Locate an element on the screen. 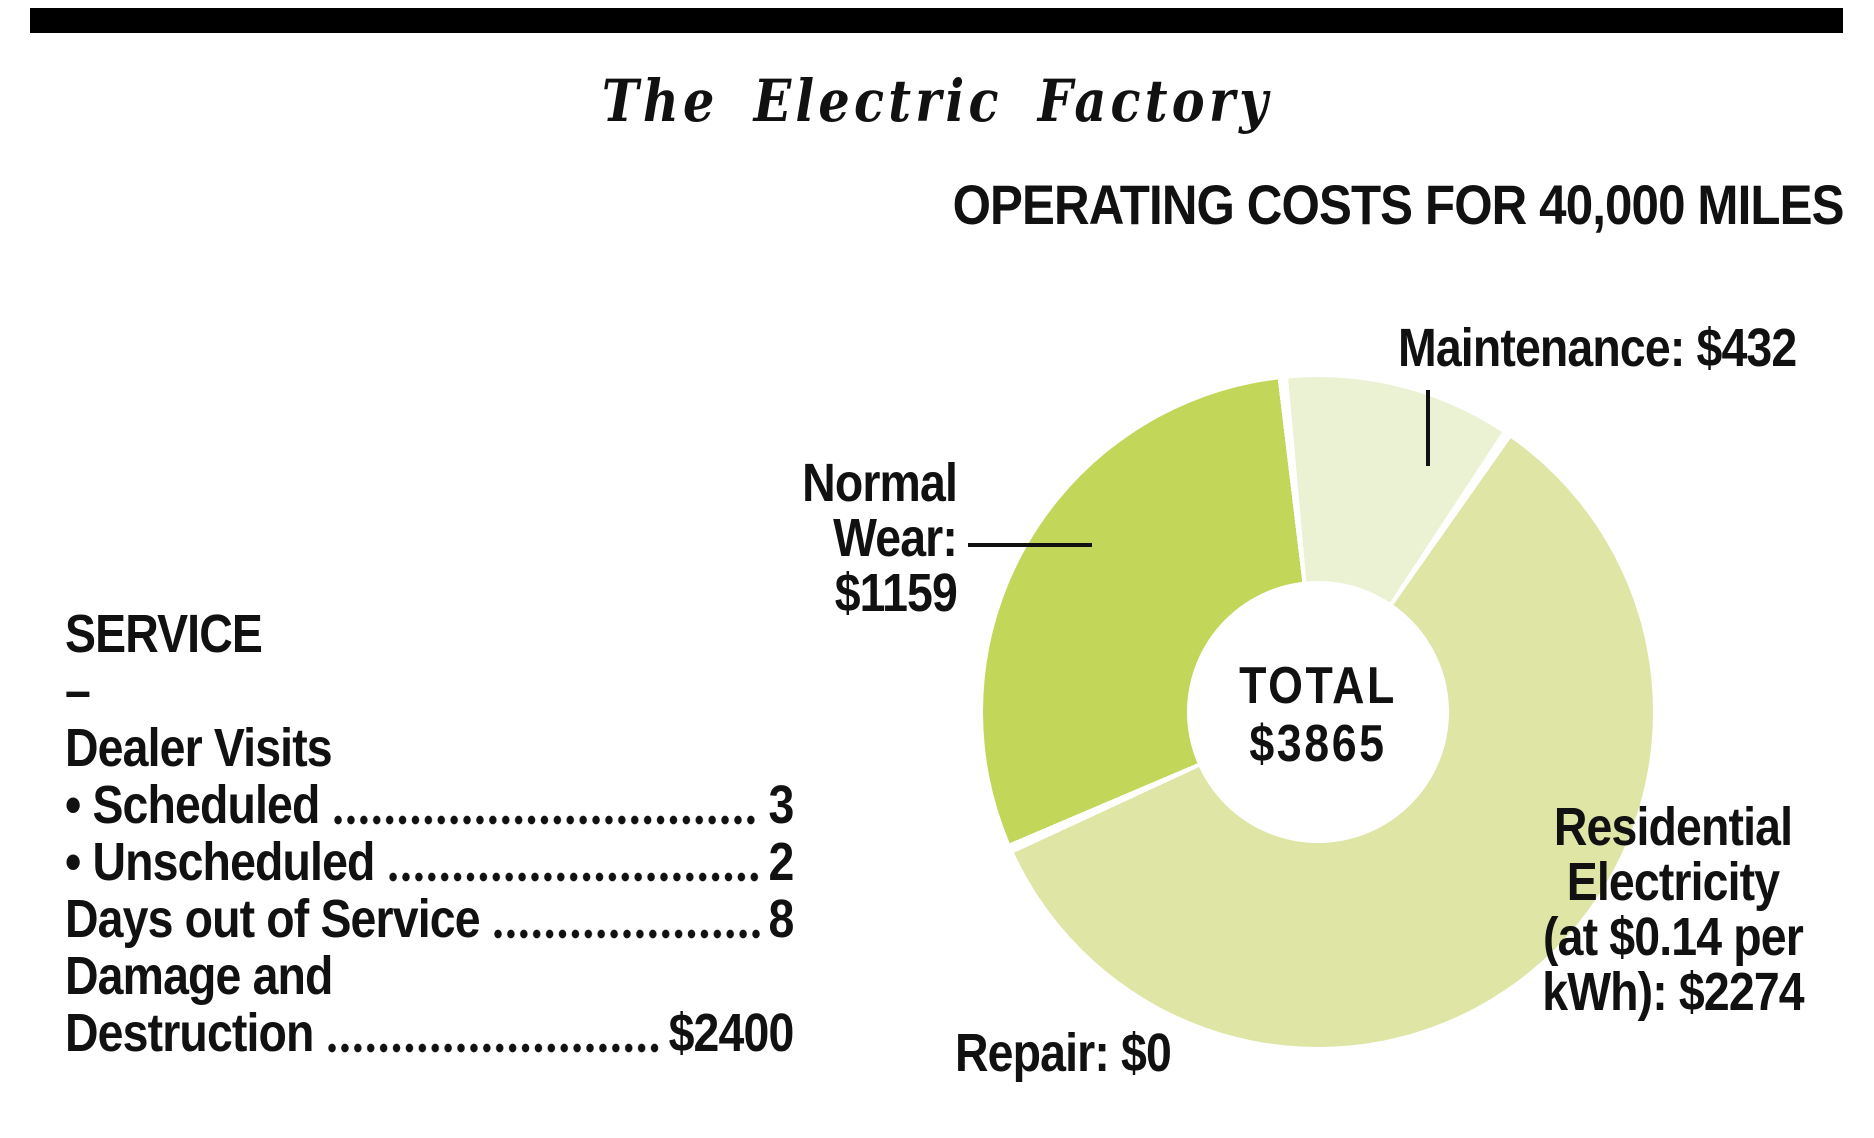 This screenshot has width=1874, height=1138. service-subheading: Dealer Visits is located at coordinates (199, 748).